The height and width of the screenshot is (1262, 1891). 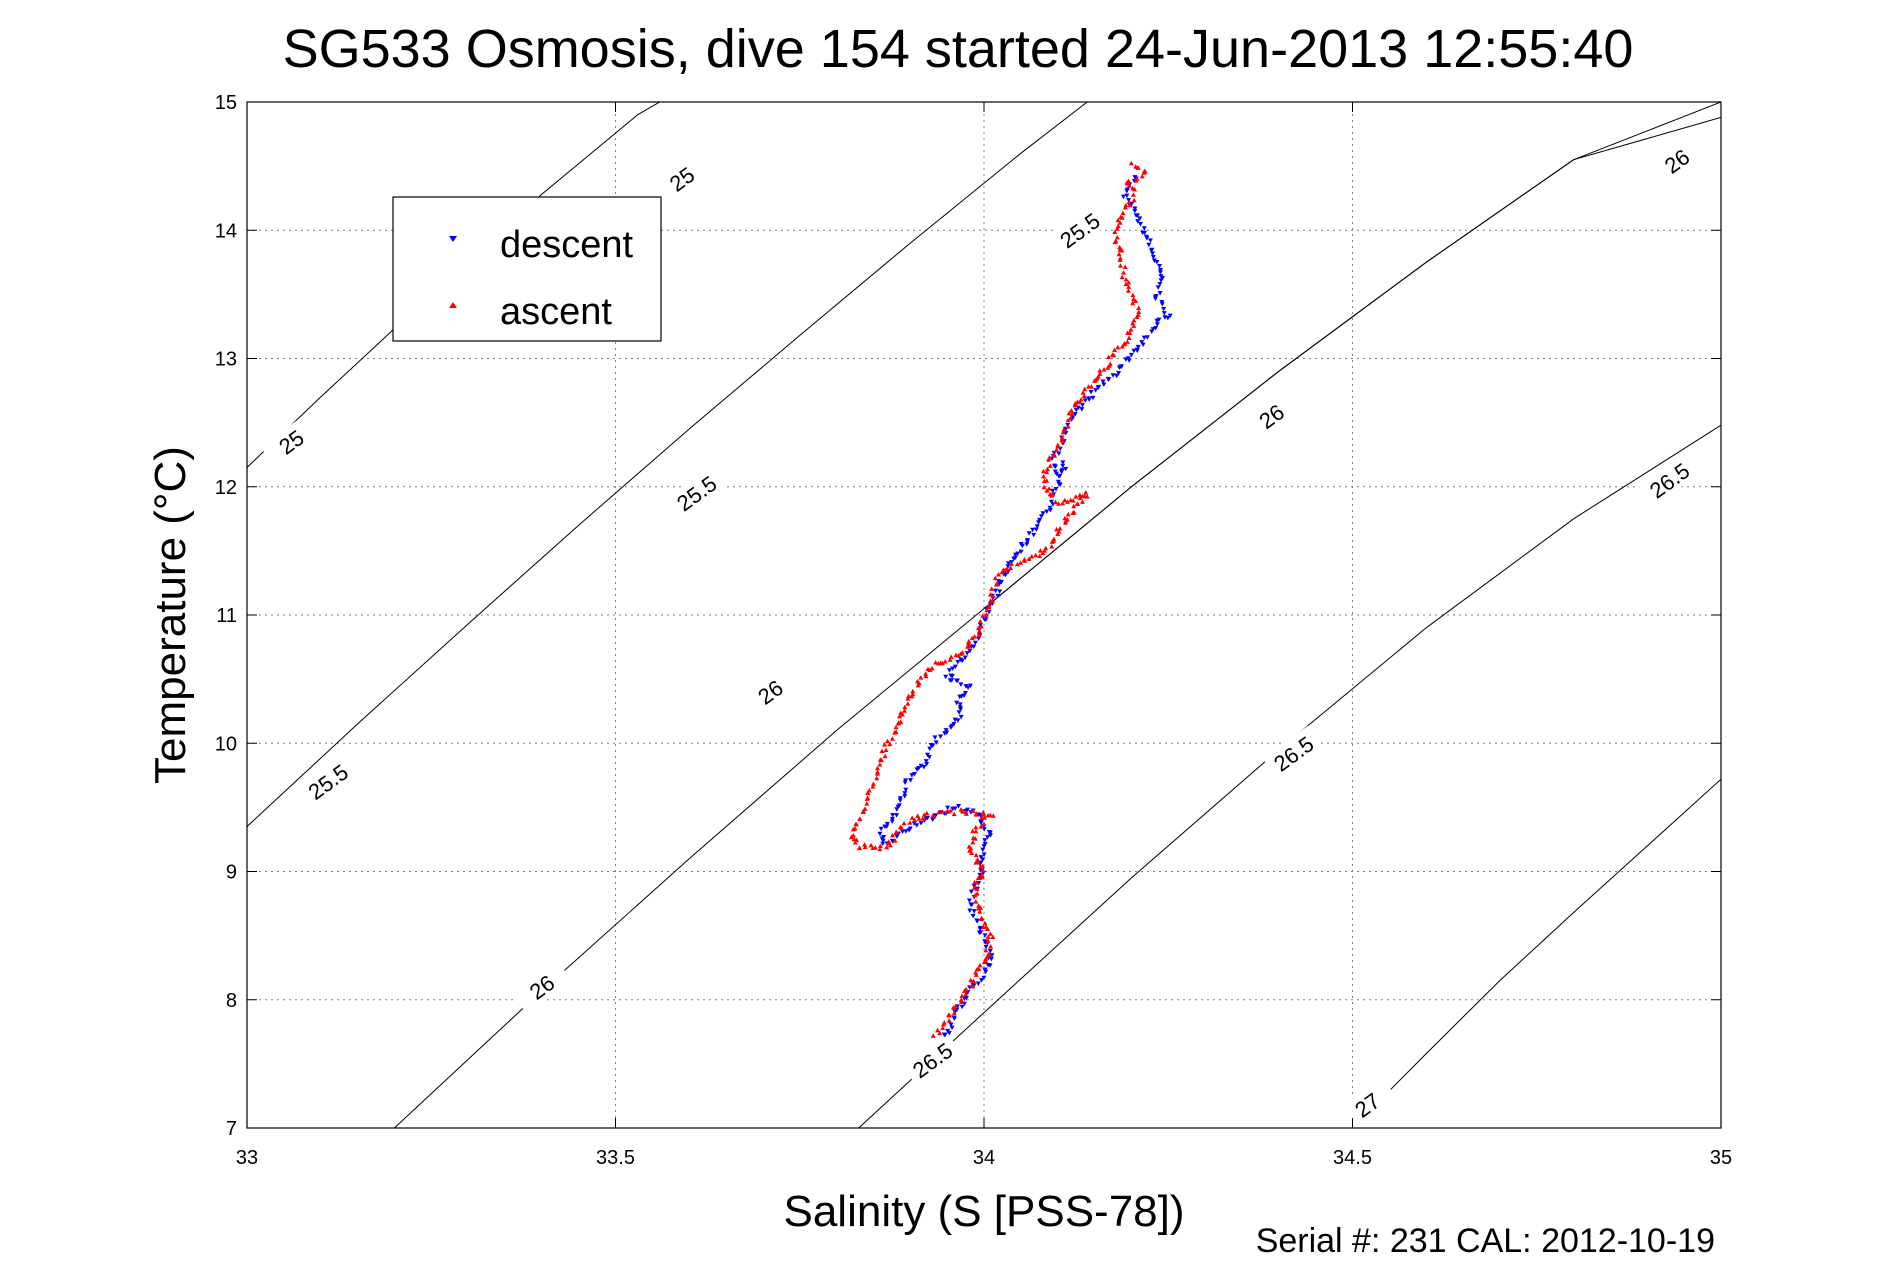 I want to click on legend-box, so click(x=527, y=269).